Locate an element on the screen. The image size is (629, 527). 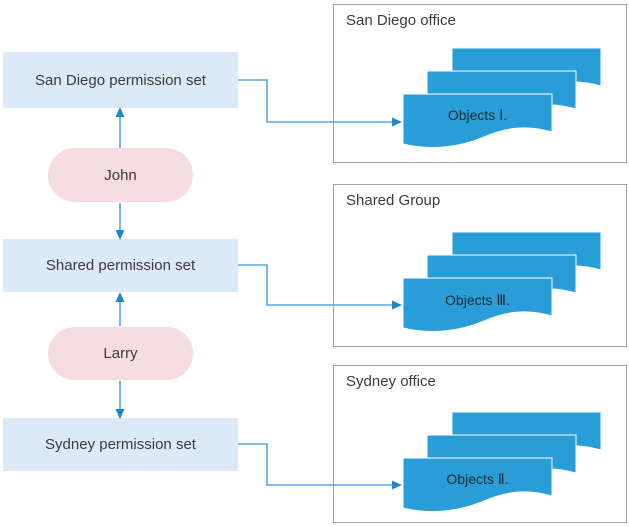
group-title: Sydney office is located at coordinates (391, 381).